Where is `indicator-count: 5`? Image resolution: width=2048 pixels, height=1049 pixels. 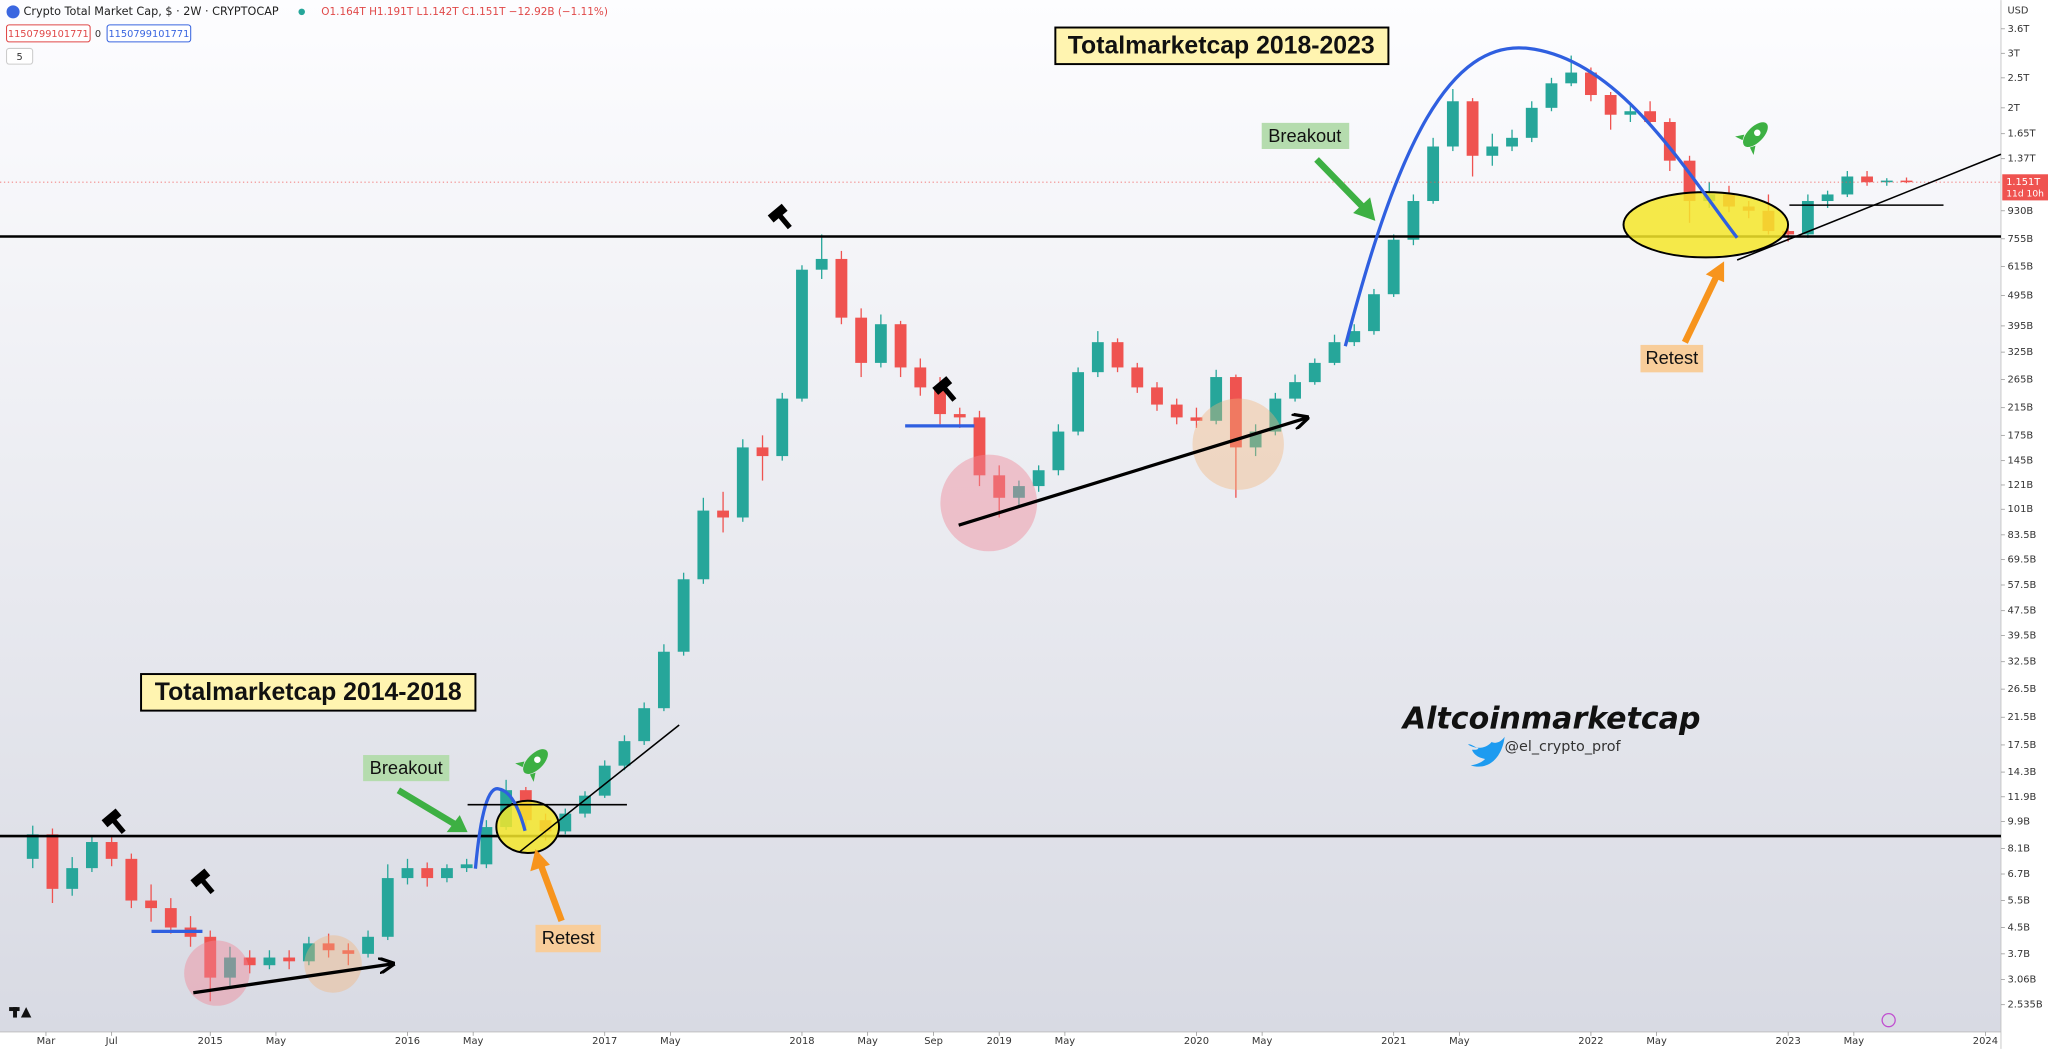
indicator-count: 5 is located at coordinates (19, 57).